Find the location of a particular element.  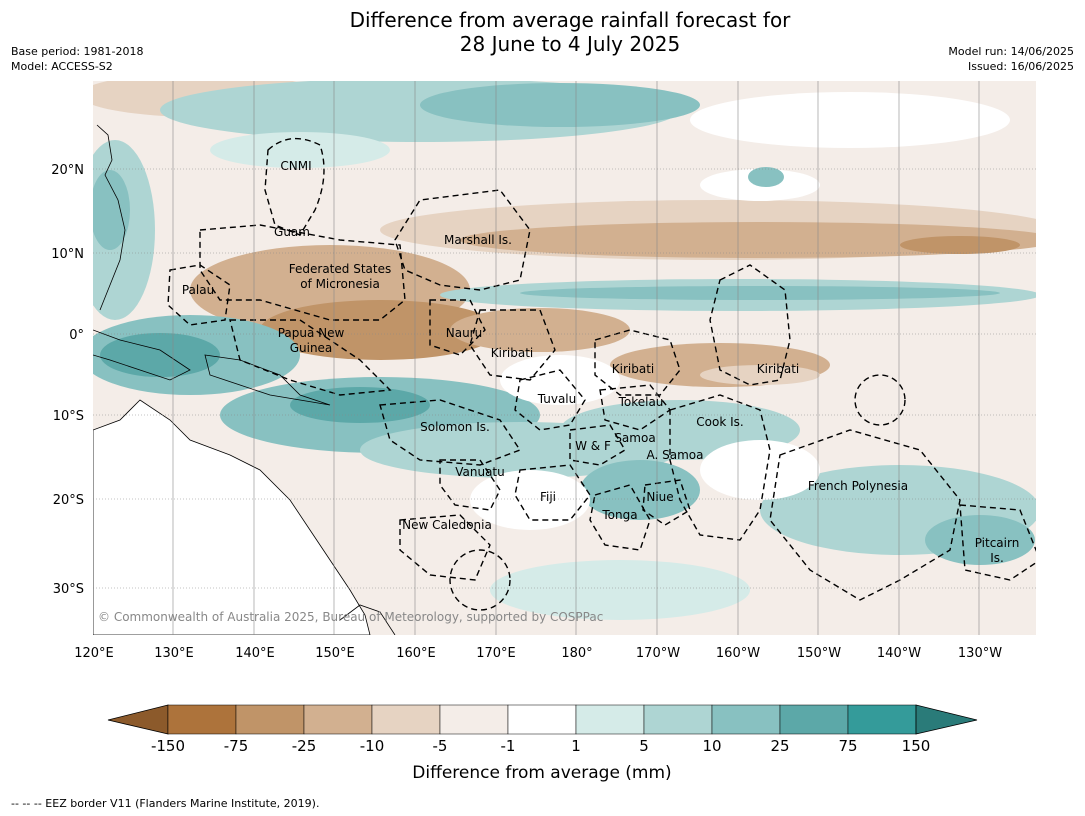

colorbar-label: Difference from average (mm) is located at coordinates (541, 773).